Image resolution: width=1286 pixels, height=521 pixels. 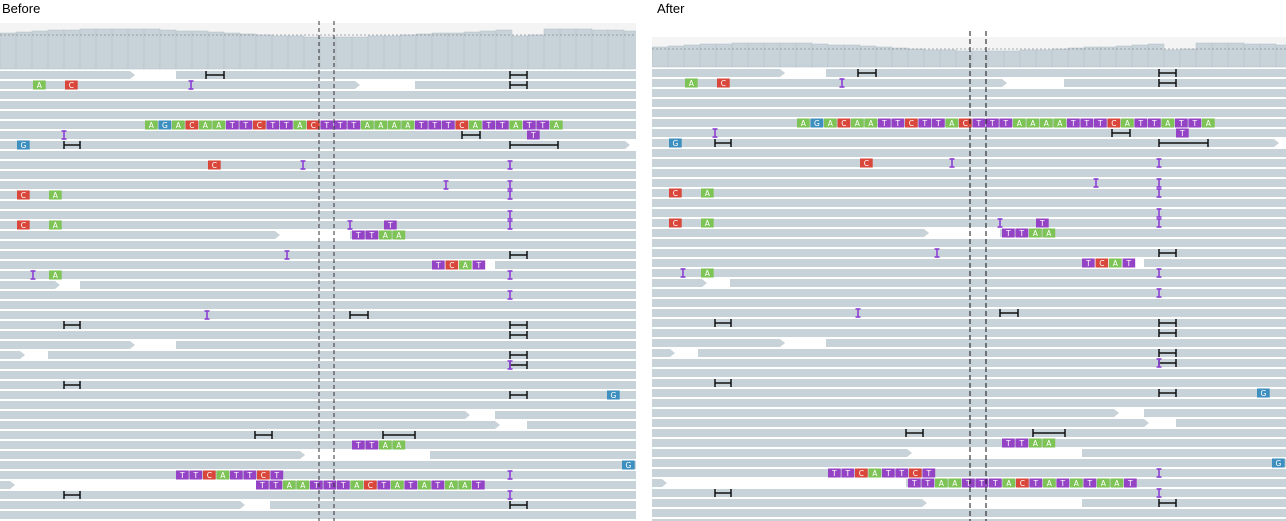 I want to click on before-read-arrow, so click(x=627, y=145).